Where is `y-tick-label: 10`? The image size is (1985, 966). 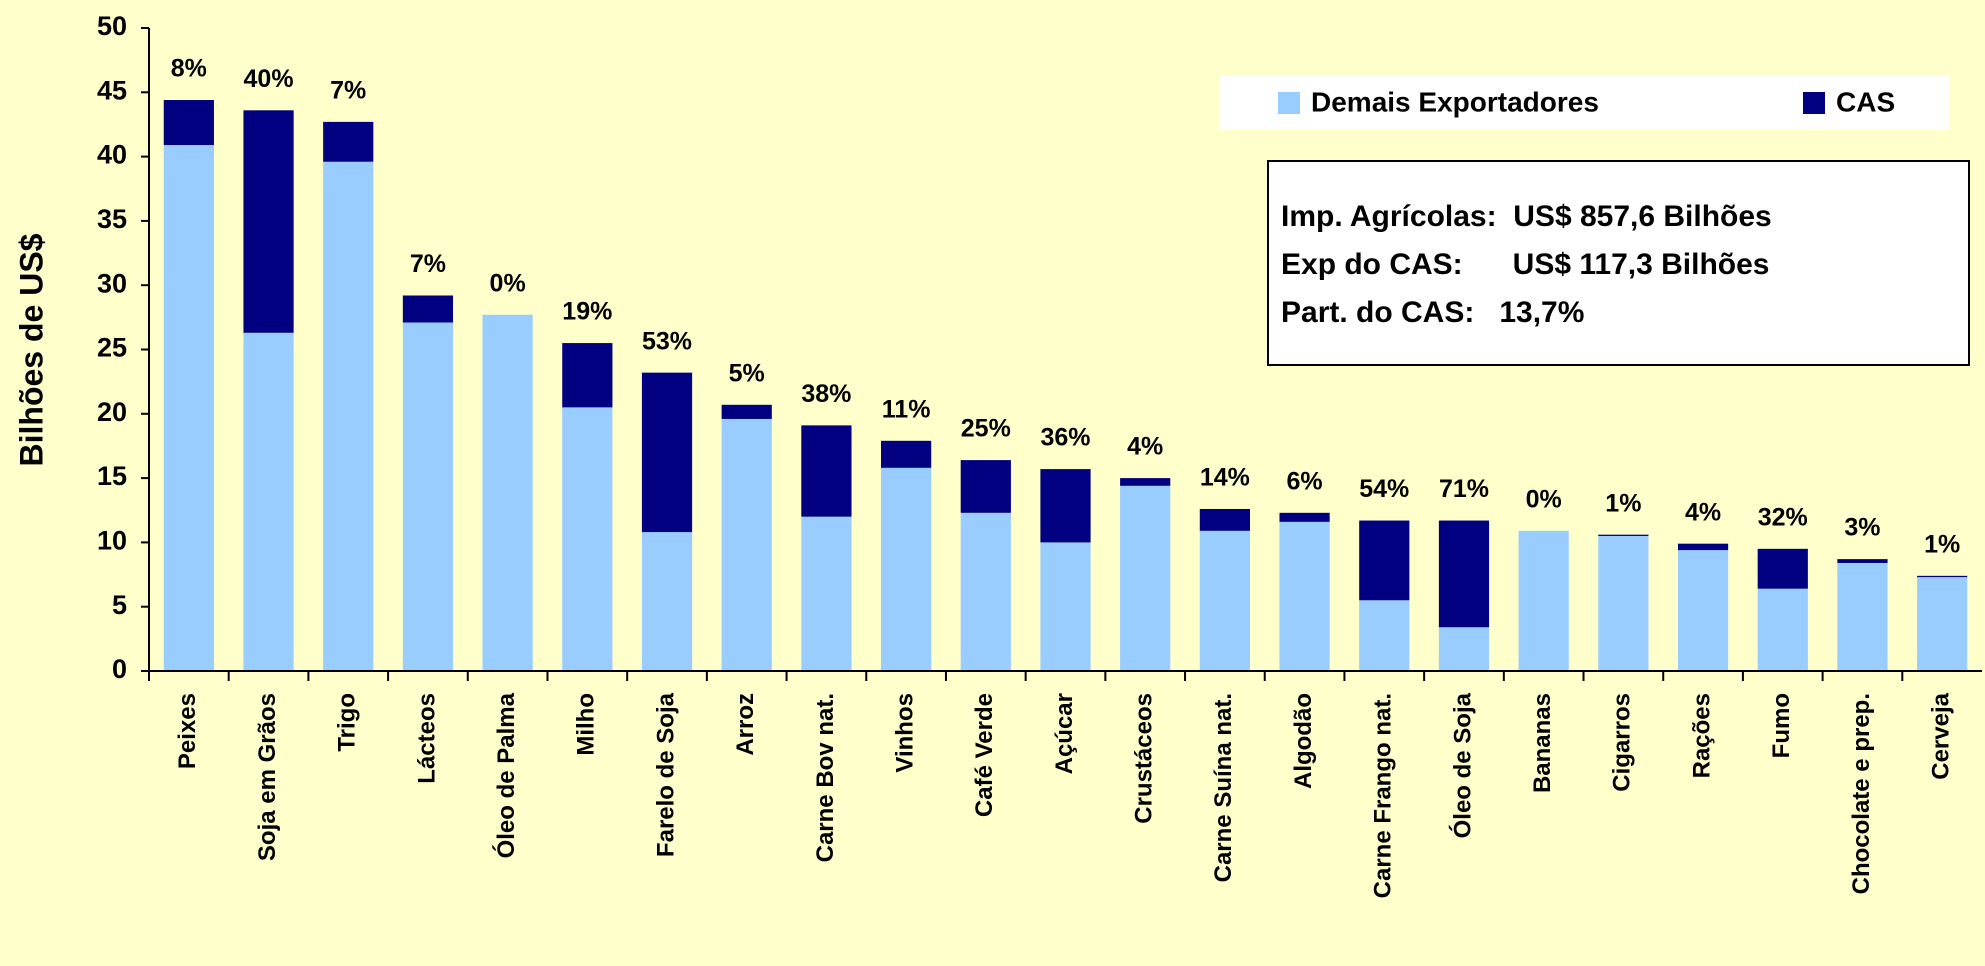
y-tick-label: 10 is located at coordinates (112, 541).